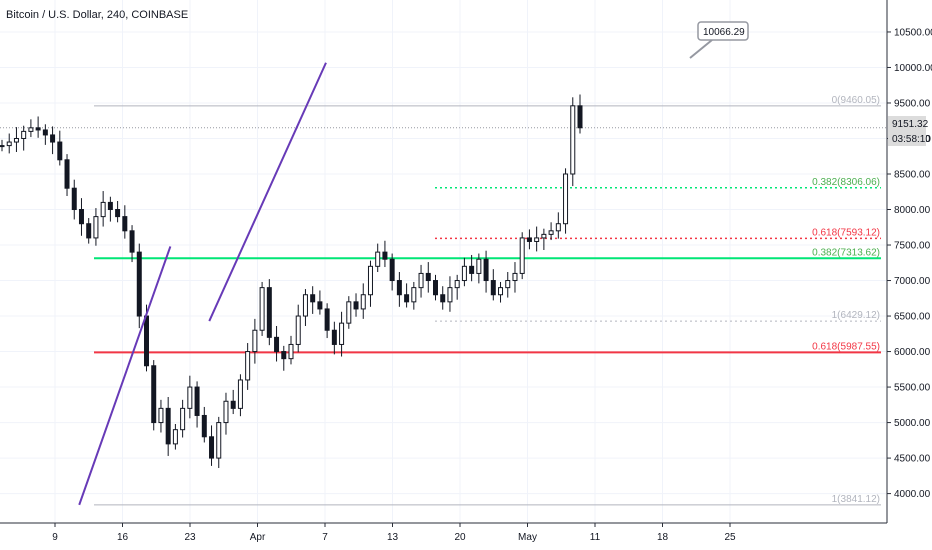  I want to click on price-tick-label: 10000.00, so click(913, 68).